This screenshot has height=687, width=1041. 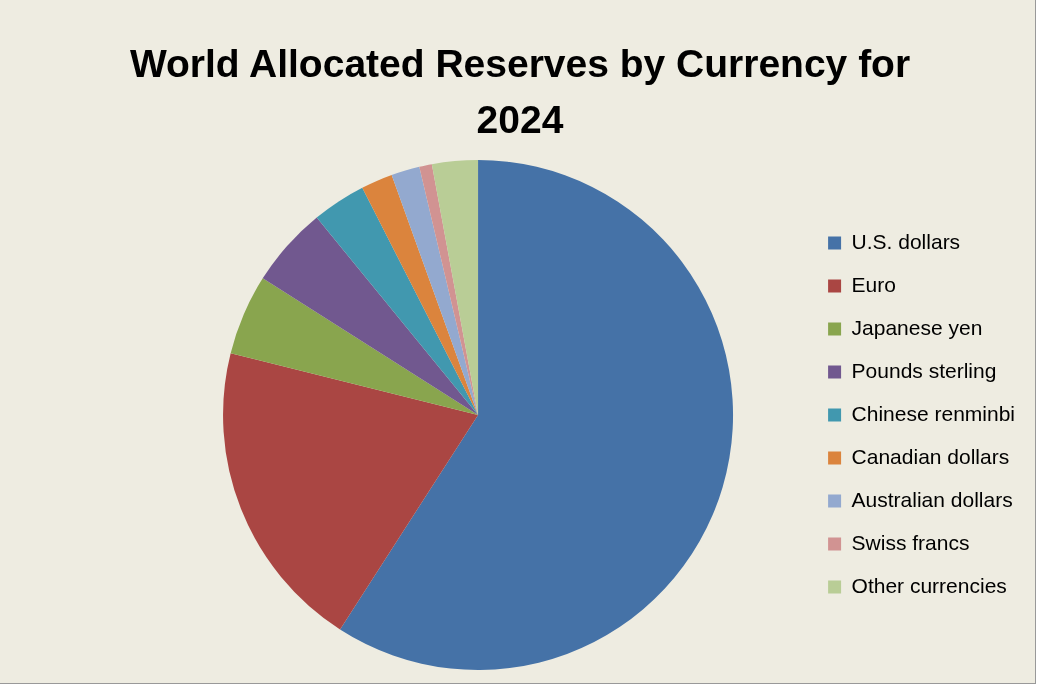 I want to click on legend-label: Australian dollars, so click(x=932, y=499).